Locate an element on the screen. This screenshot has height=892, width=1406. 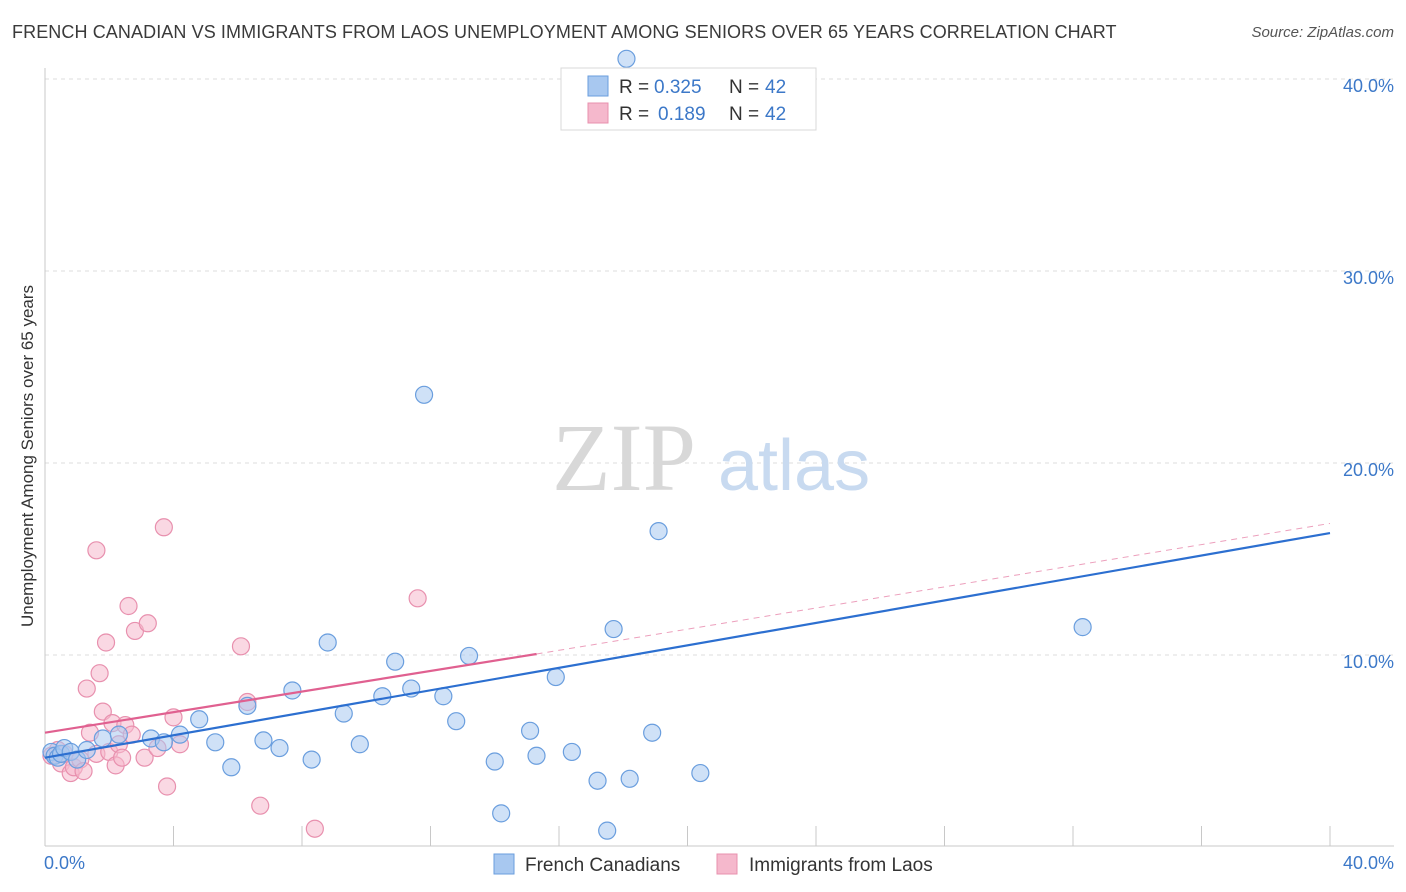
legend-n-label-2: N = is located at coordinates (744, 114).